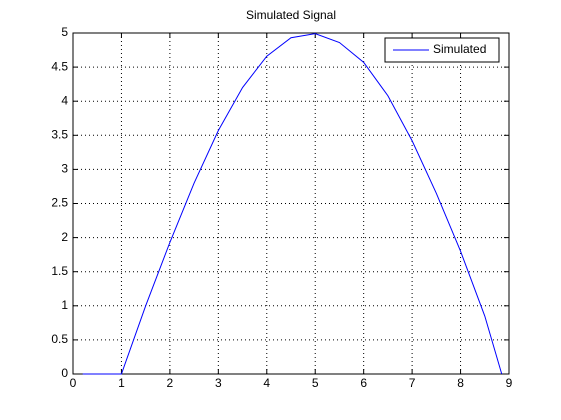 Image resolution: width=561 pixels, height=420 pixels. I want to click on x-tick-label: 8, so click(460, 383).